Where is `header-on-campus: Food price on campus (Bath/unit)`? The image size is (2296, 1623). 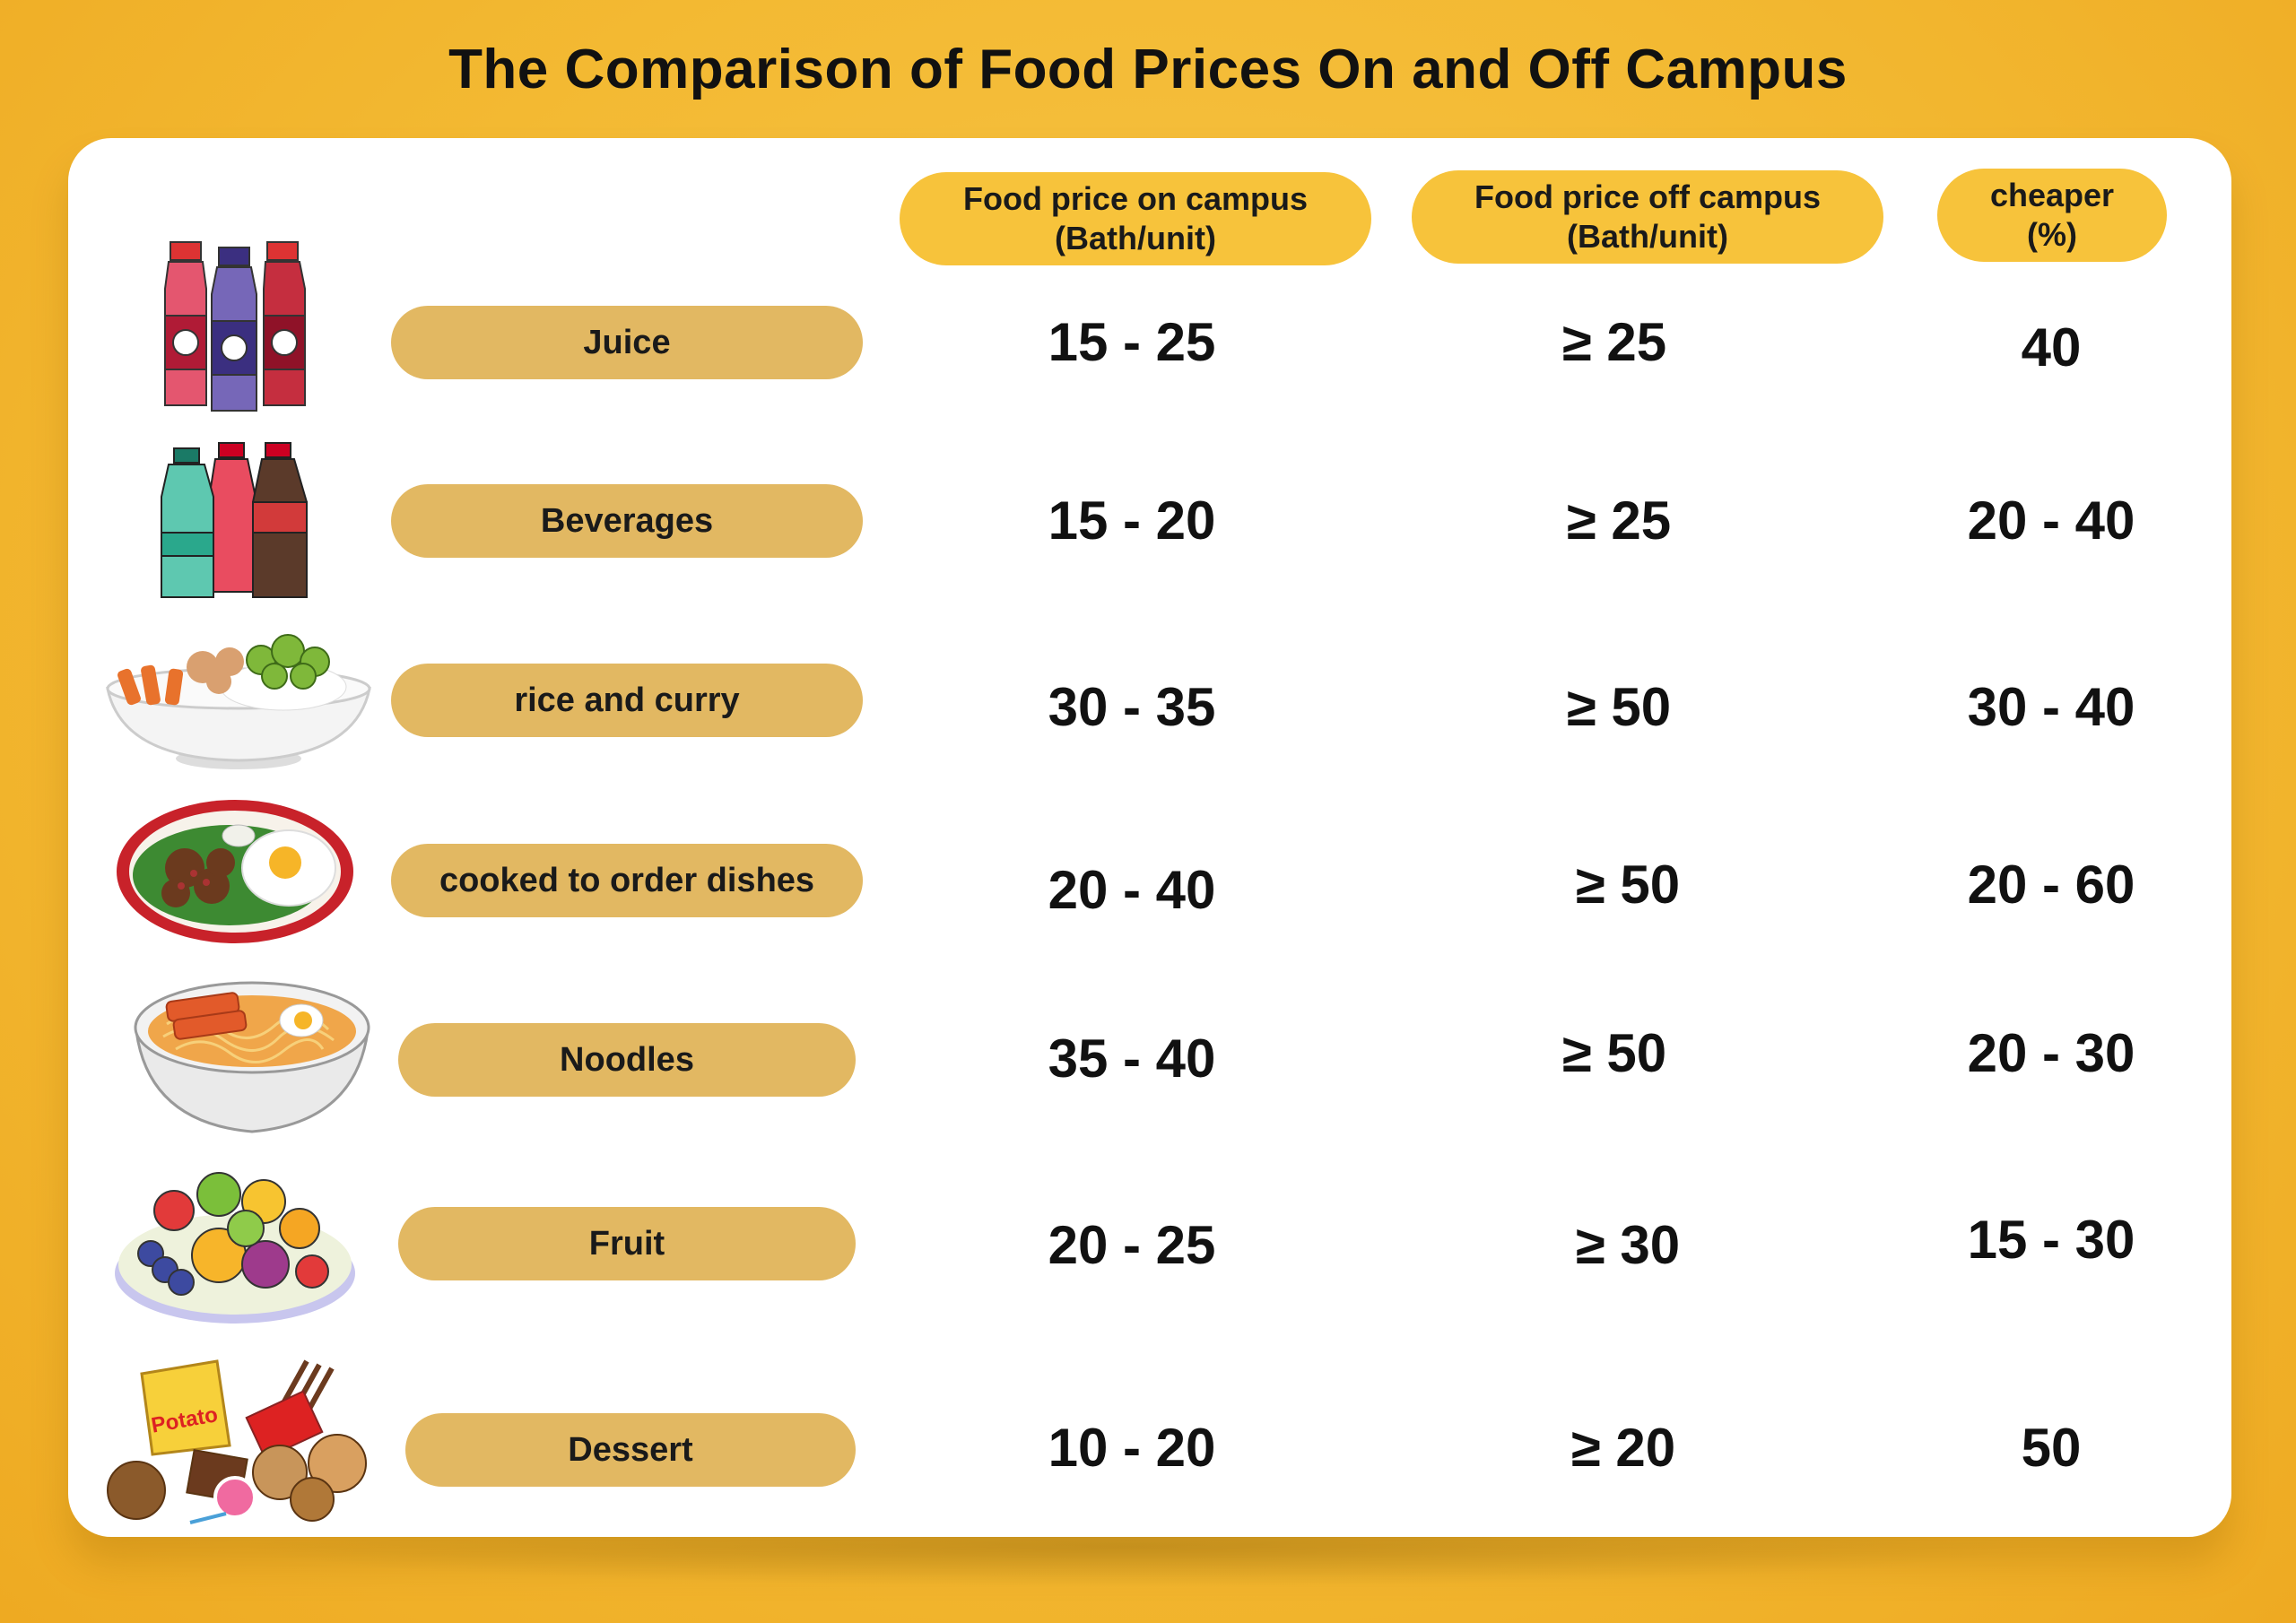 header-on-campus: Food price on campus (Bath/unit) is located at coordinates (1135, 218).